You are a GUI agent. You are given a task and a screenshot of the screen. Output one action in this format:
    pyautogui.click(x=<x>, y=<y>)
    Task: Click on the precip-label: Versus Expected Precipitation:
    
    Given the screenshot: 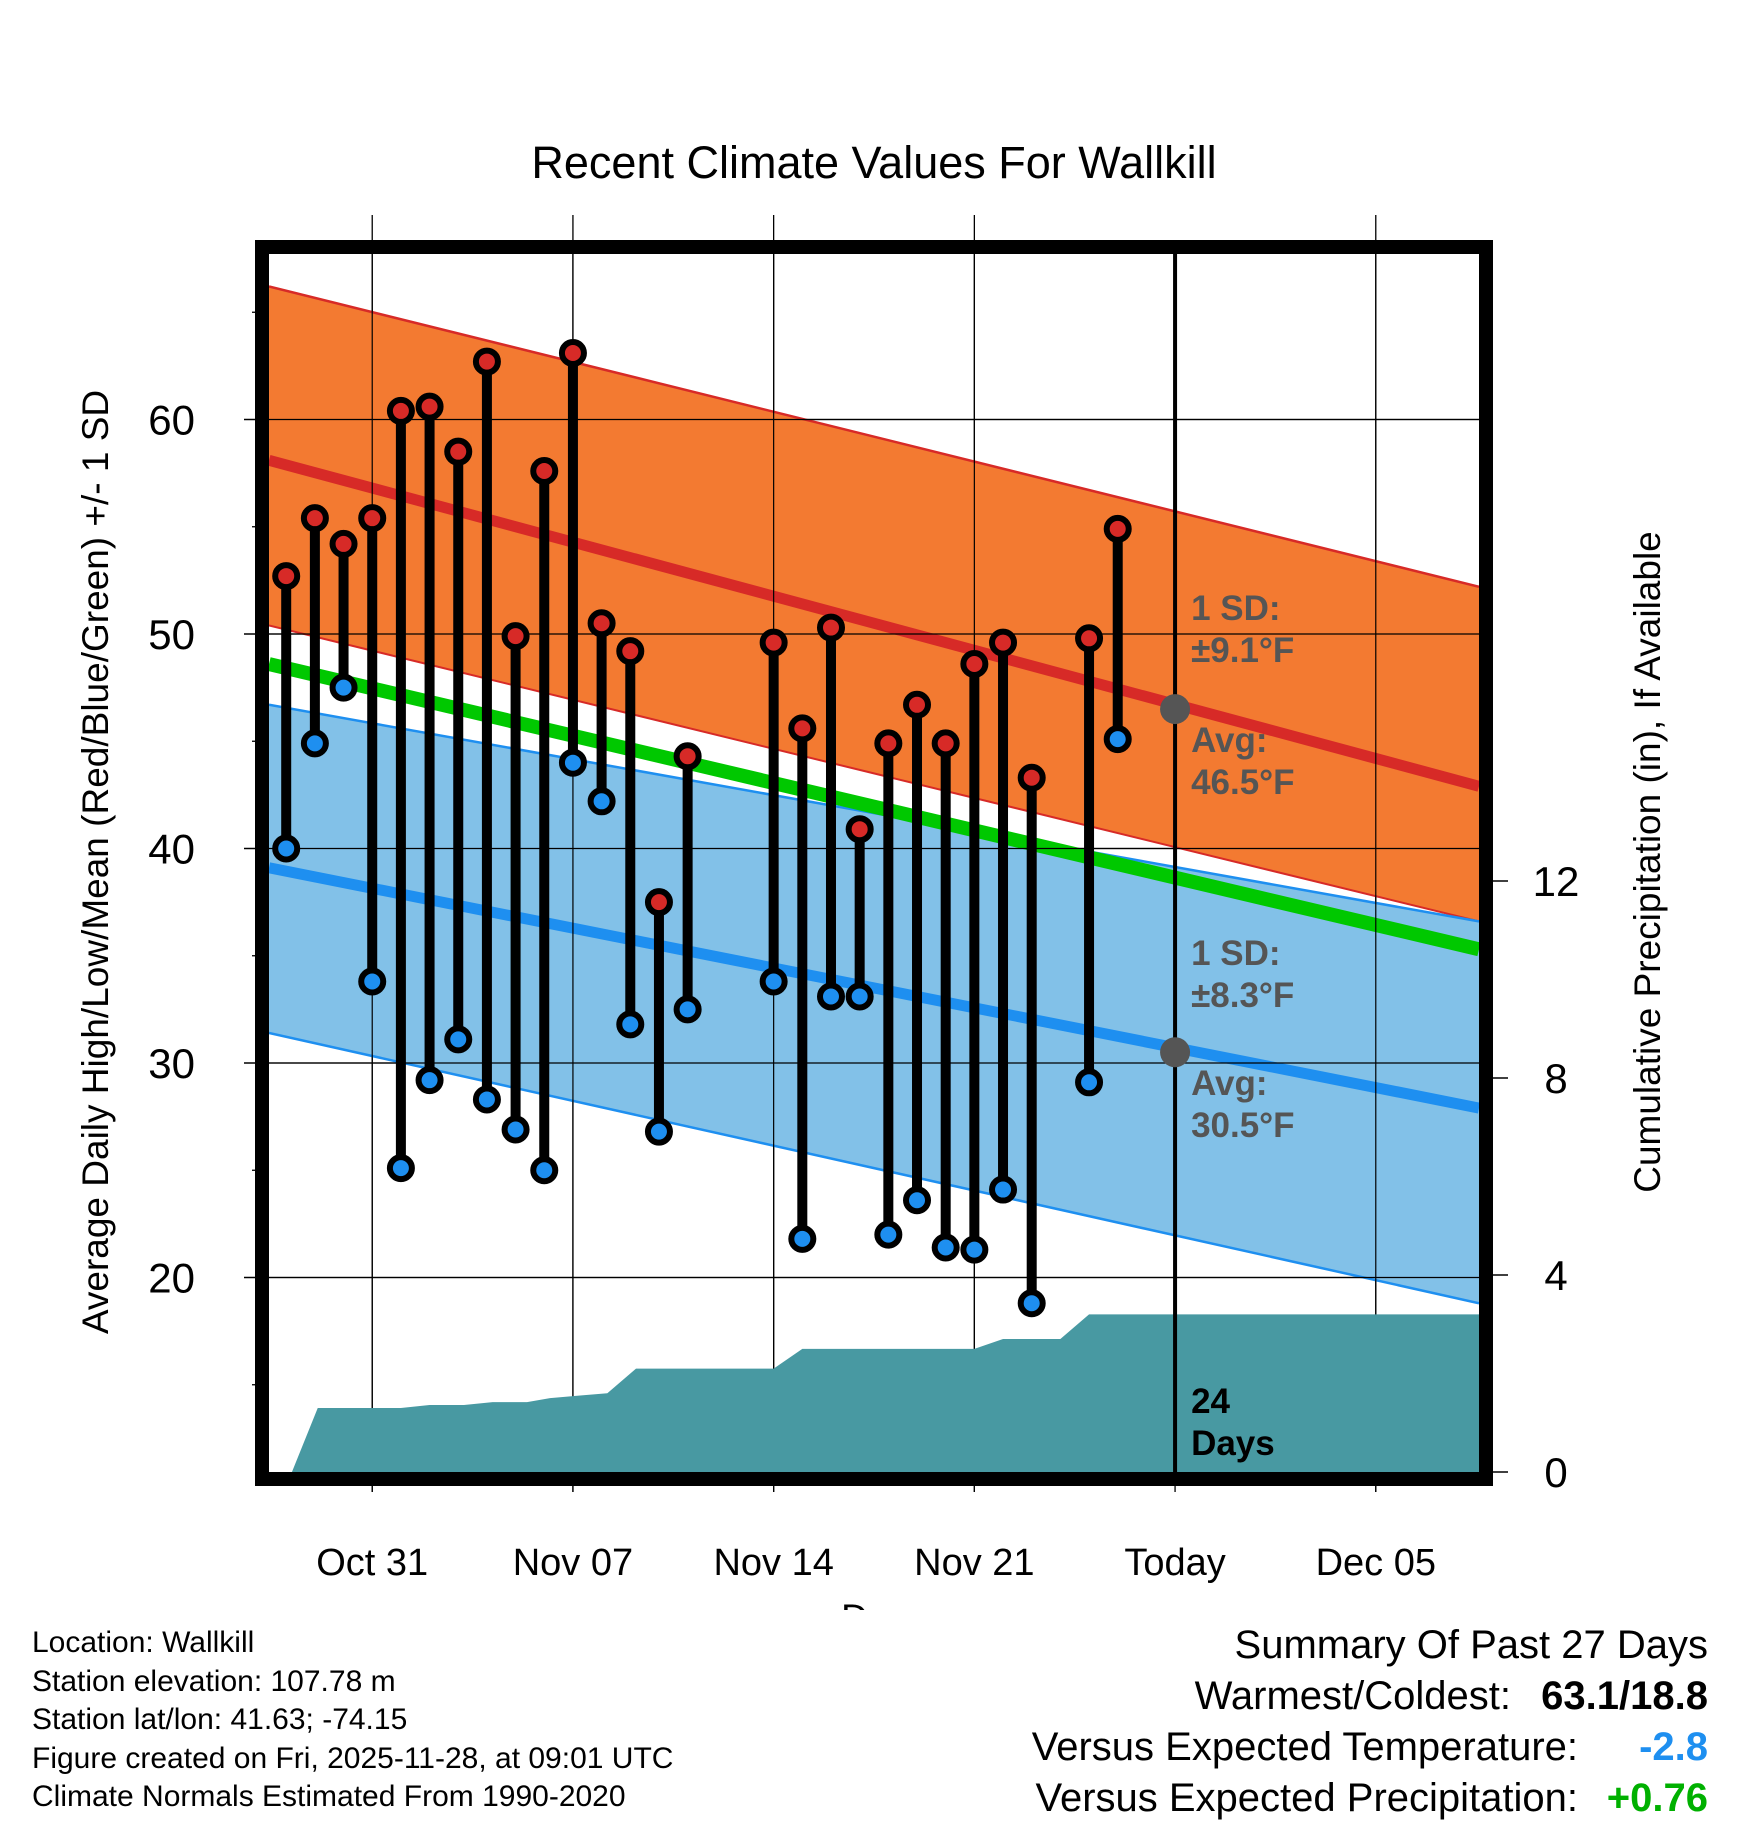 What is the action you would take?
    pyautogui.click(x=1306, y=1798)
    